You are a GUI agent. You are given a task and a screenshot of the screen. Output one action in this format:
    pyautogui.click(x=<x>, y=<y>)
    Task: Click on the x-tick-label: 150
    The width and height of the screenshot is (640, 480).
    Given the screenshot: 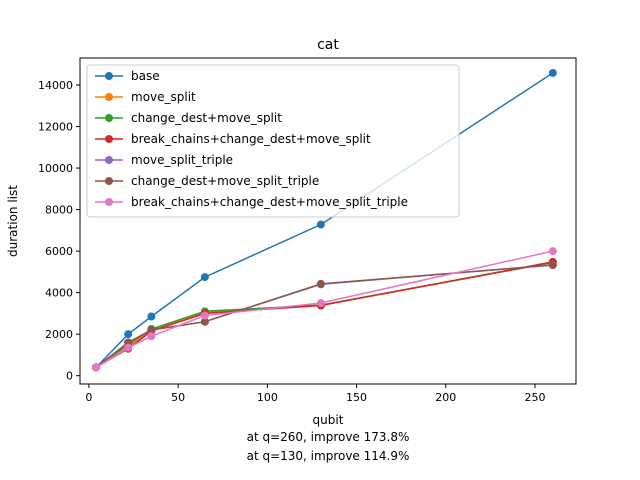 What is the action you would take?
    pyautogui.click(x=356, y=397)
    